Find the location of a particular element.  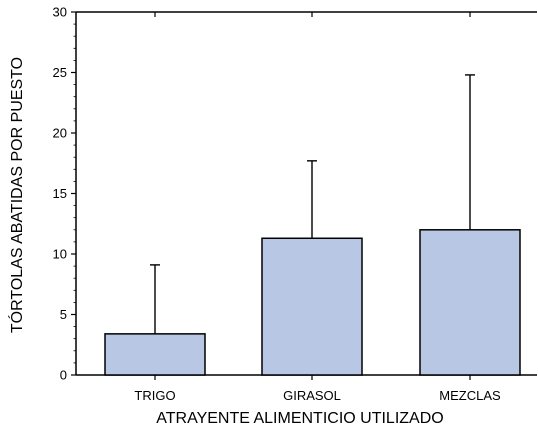

x-tick-label: GIRASOL is located at coordinates (312, 395).